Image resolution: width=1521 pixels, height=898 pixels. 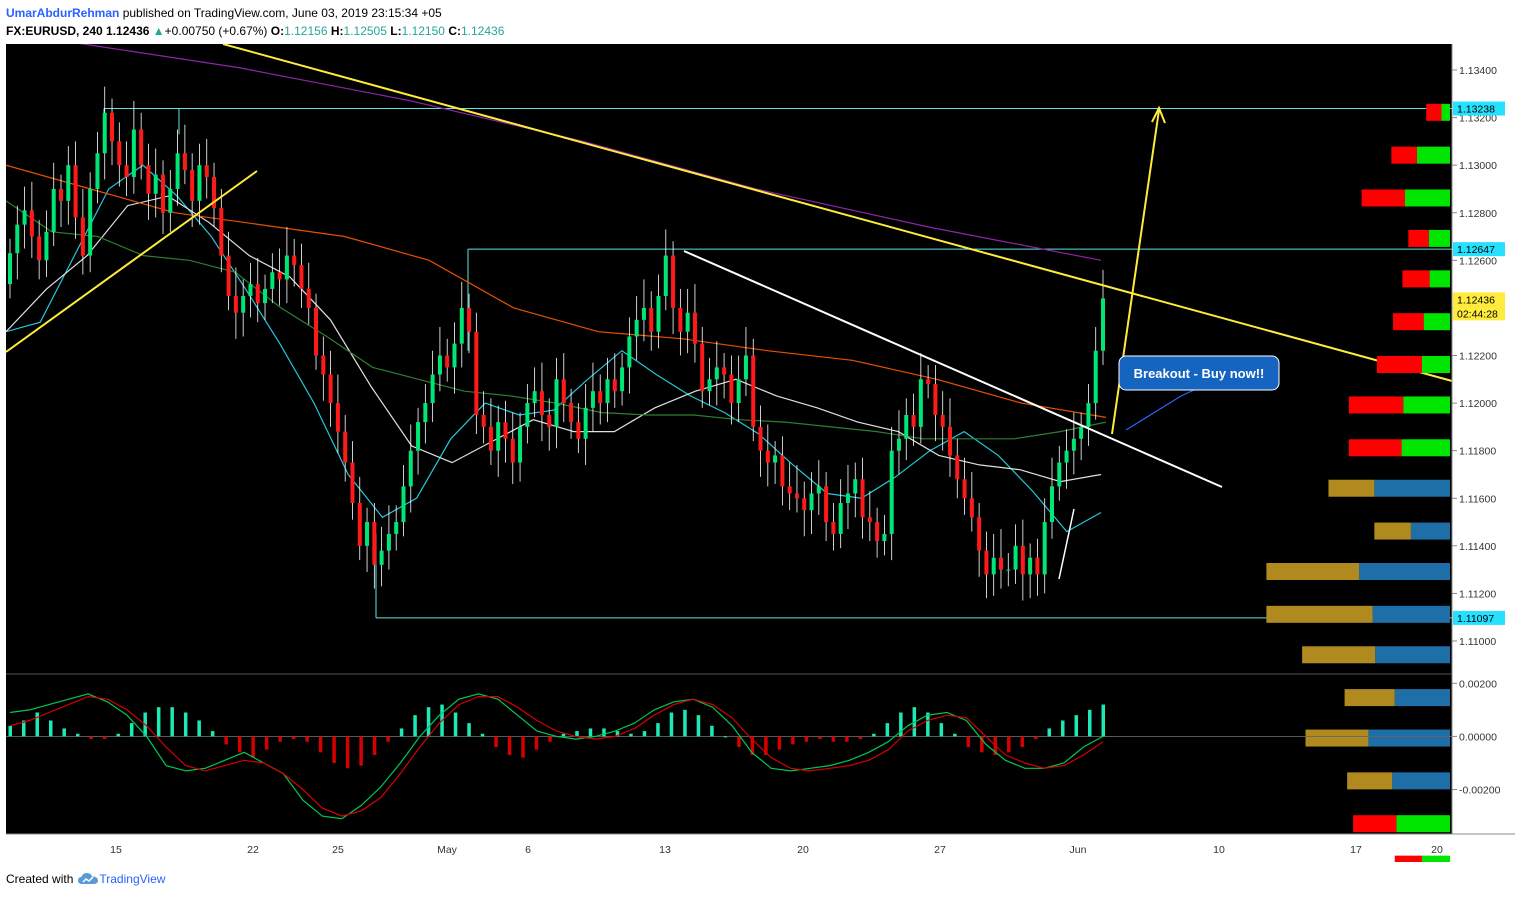 I want to click on low-label: L:, so click(x=396, y=31).